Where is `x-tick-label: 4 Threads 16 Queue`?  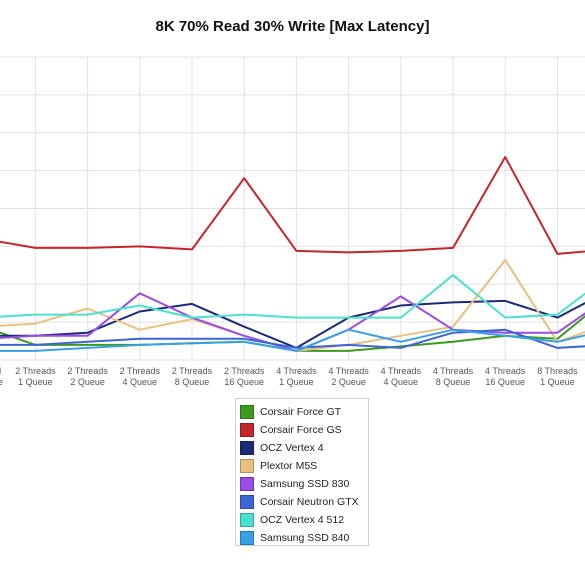 x-tick-label: 4 Threads 16 Queue is located at coordinates (505, 376).